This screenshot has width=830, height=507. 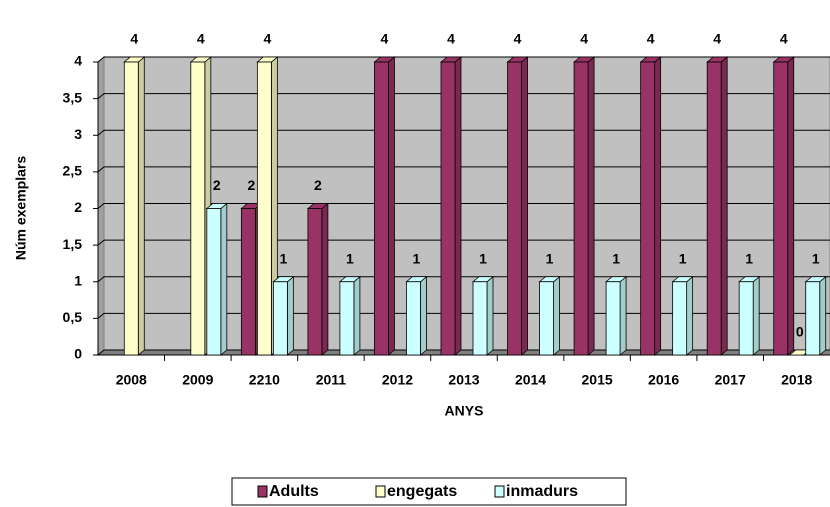 I want to click on y-tick-label: 4, so click(x=78, y=61).